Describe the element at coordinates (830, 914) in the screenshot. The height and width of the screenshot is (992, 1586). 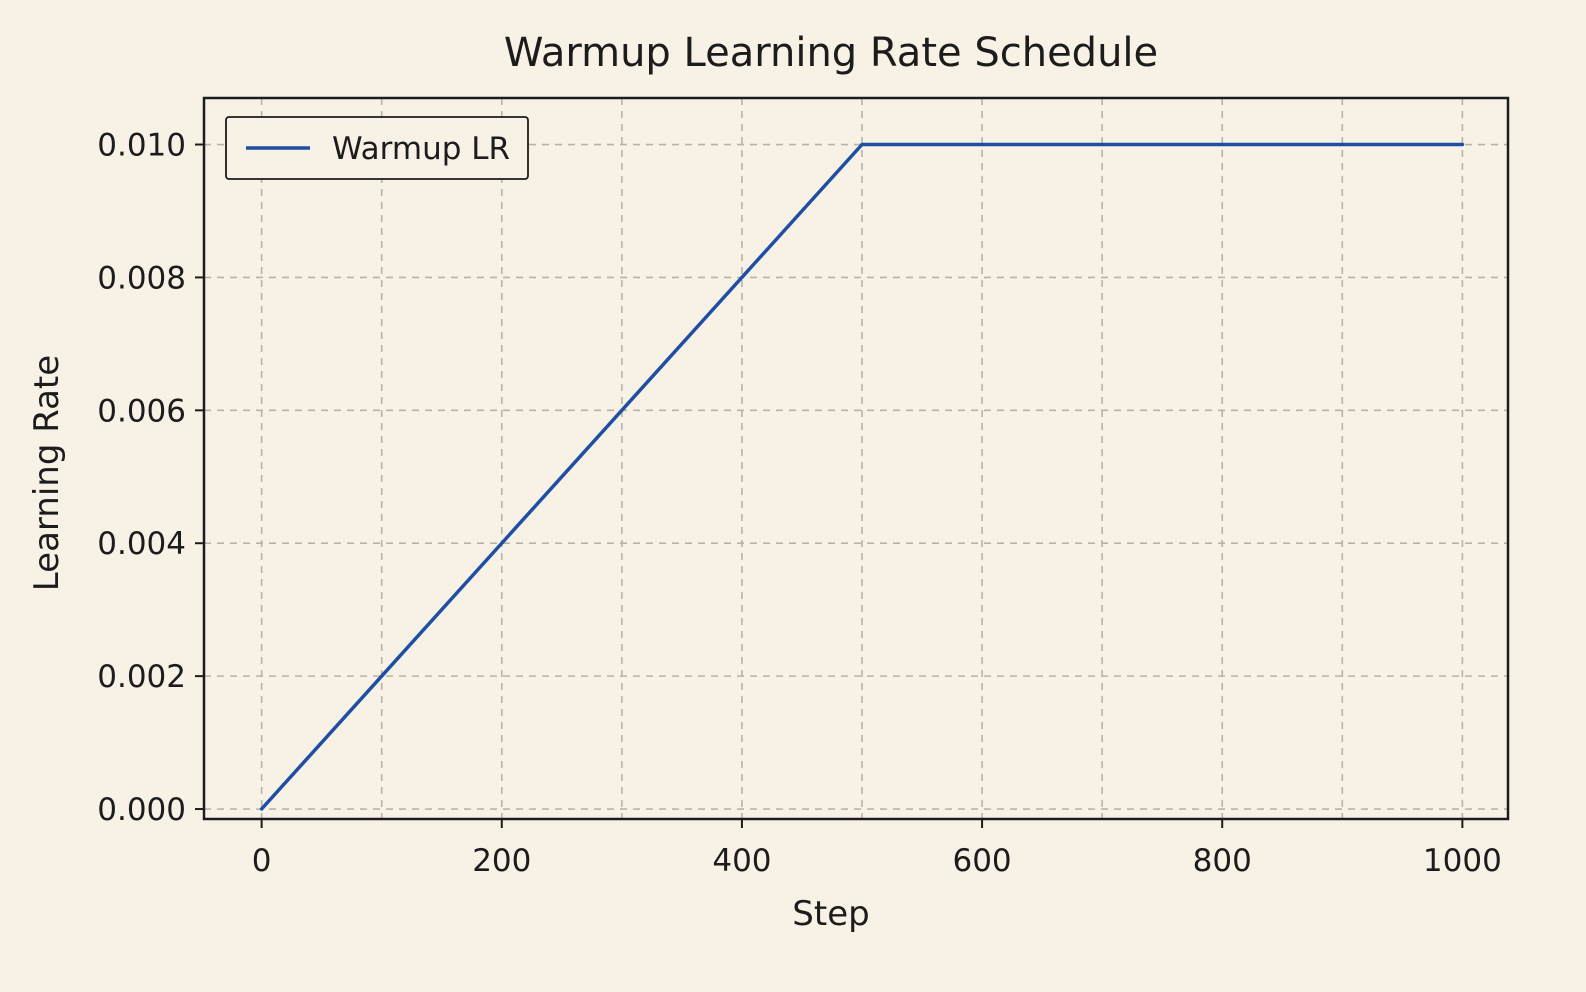
I see `x-axis-label: Step` at that location.